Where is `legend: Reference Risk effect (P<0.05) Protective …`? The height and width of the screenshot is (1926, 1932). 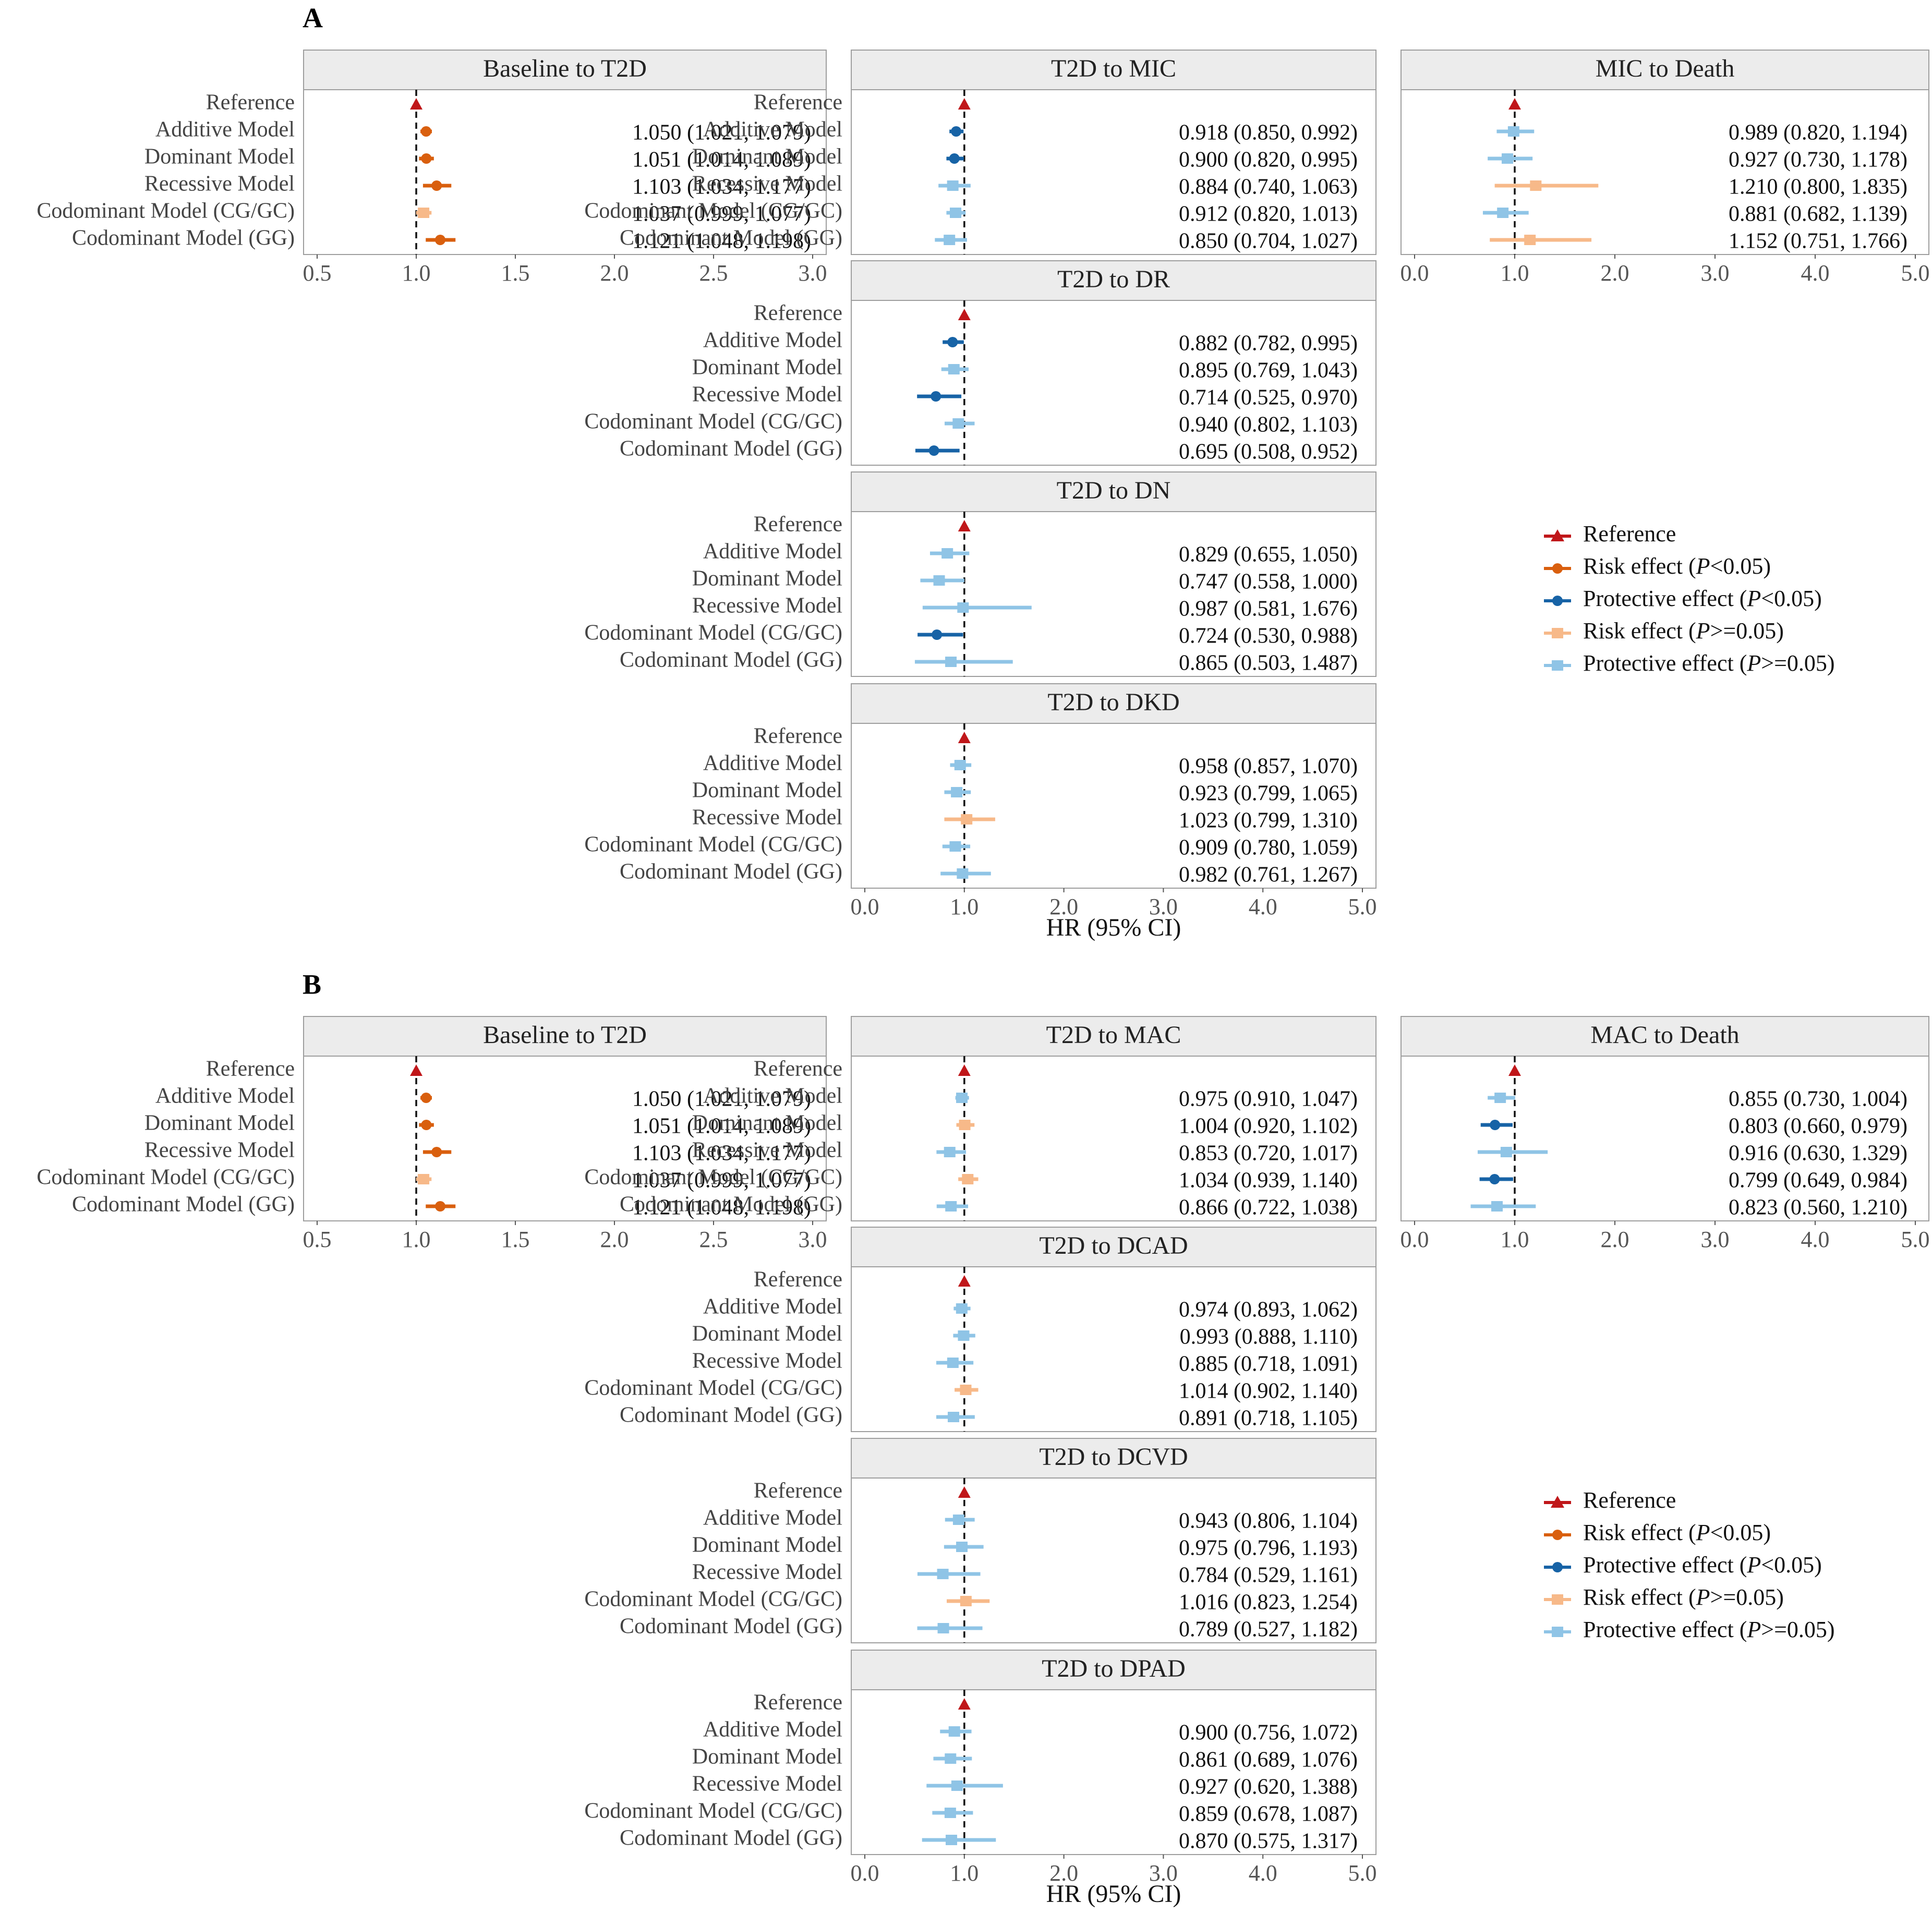 legend: Reference Risk effect (P<0.05) Protective … is located at coordinates (1689, 598).